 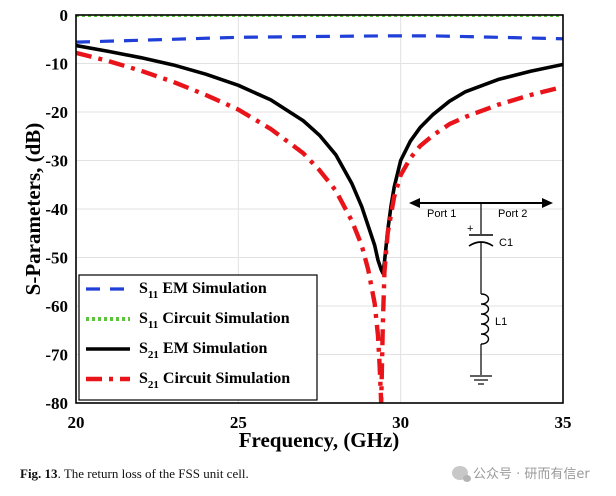 What do you see at coordinates (214, 380) in the screenshot?
I see `legend-label: S21 Circuit Simulation` at bounding box center [214, 380].